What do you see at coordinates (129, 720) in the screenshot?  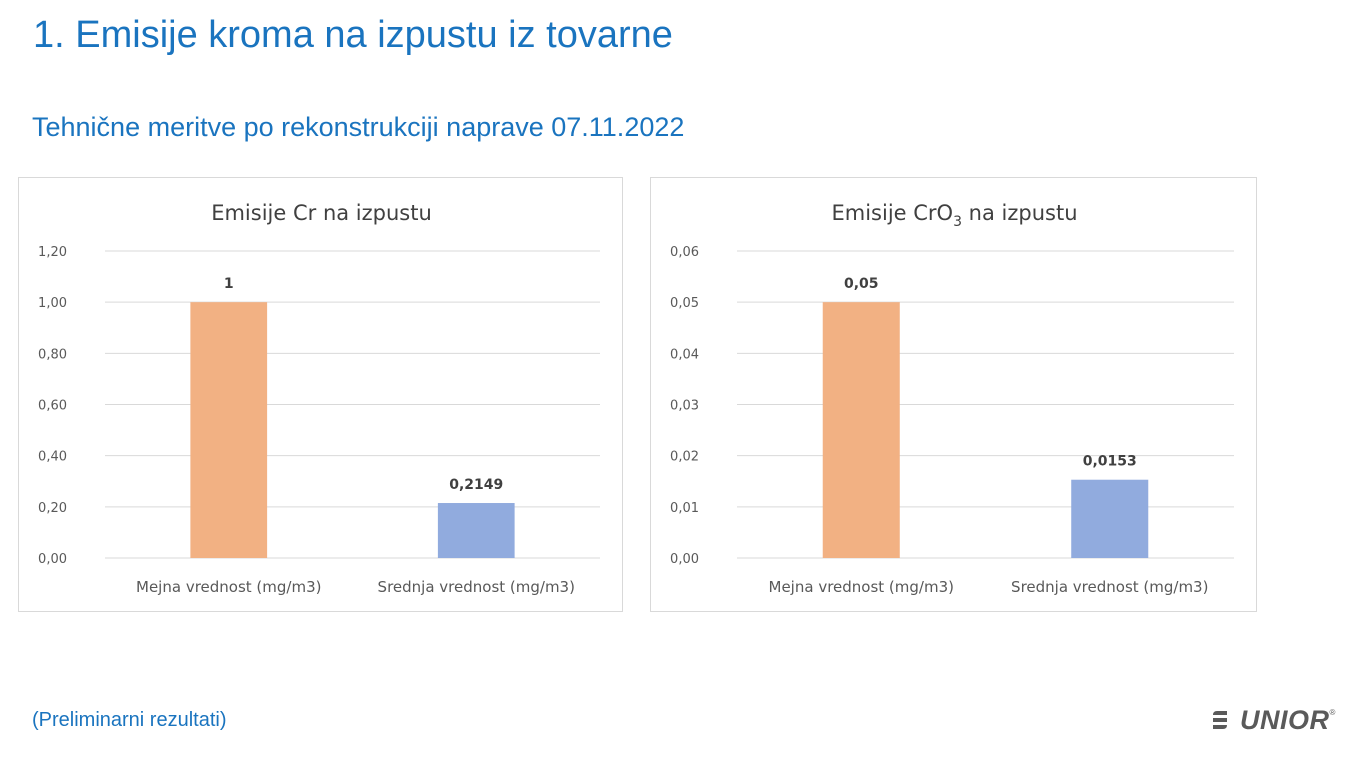 I see `footnote: (Preliminarni rezultati)` at bounding box center [129, 720].